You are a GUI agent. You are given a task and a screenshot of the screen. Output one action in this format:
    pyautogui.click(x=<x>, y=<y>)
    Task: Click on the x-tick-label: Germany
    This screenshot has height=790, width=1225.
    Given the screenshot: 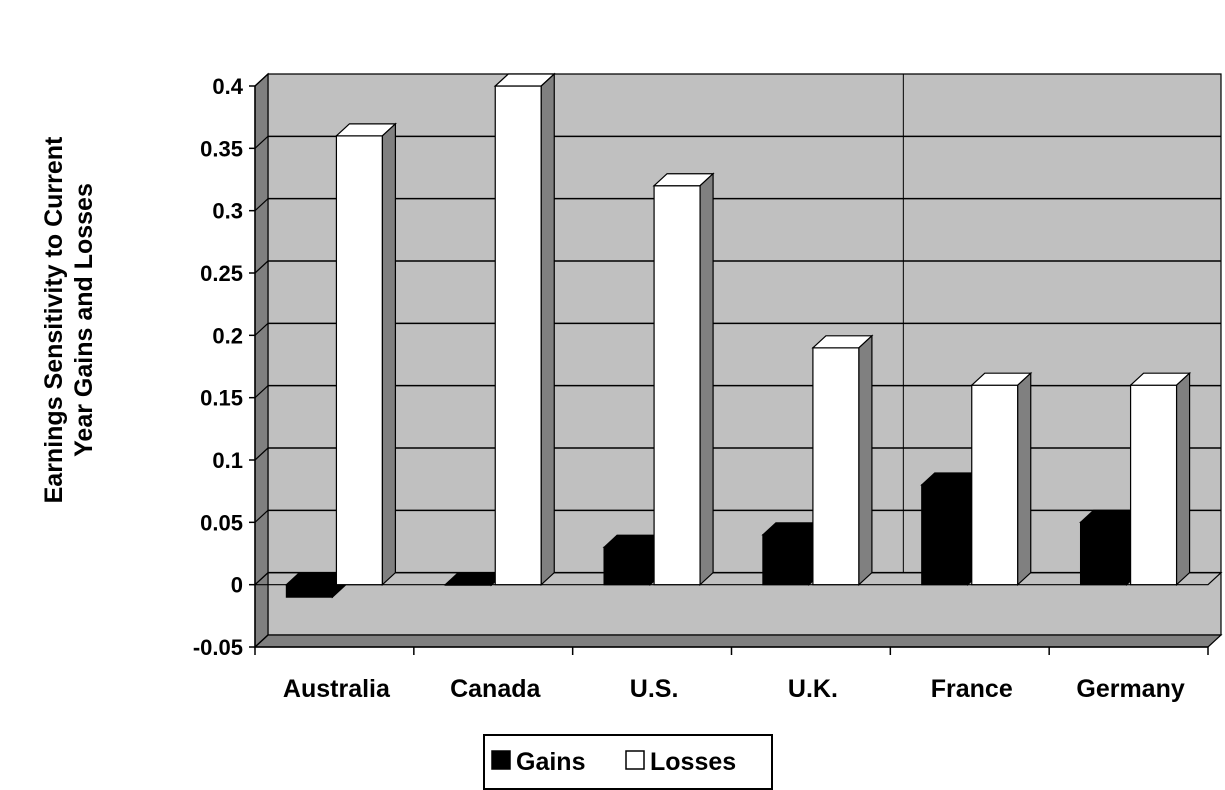 What is the action you would take?
    pyautogui.click(x=1130, y=689)
    